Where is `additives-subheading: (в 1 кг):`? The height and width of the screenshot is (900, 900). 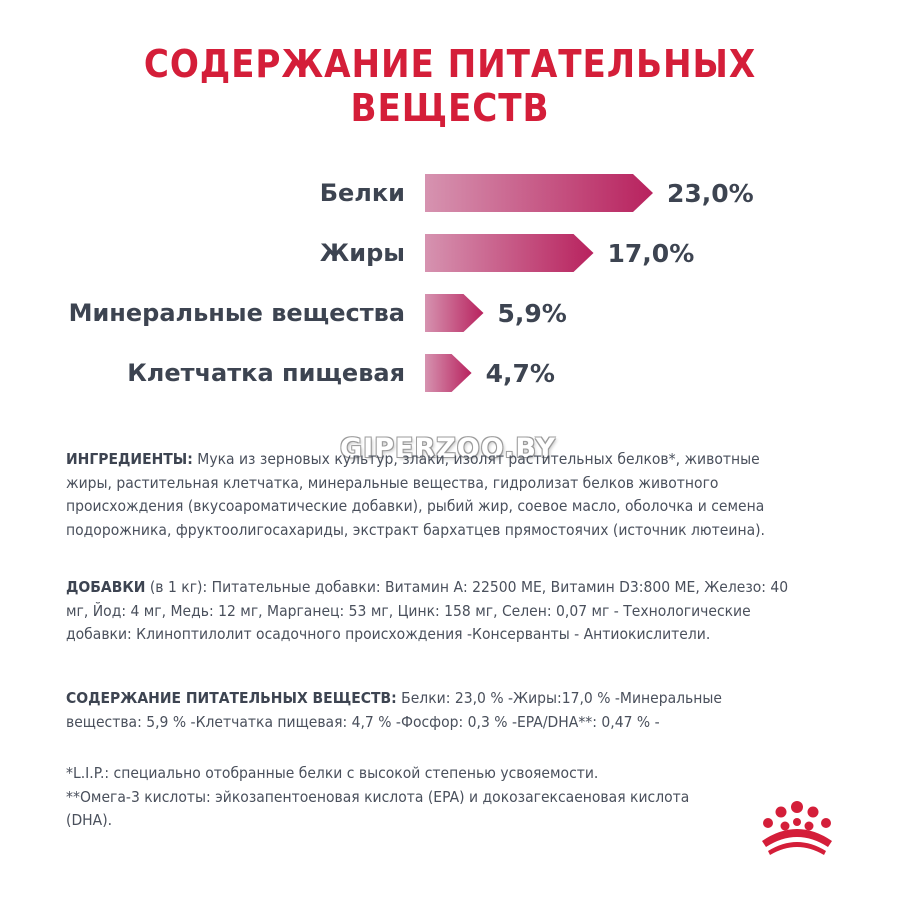
additives-subheading: (в 1 кг): is located at coordinates (176, 587).